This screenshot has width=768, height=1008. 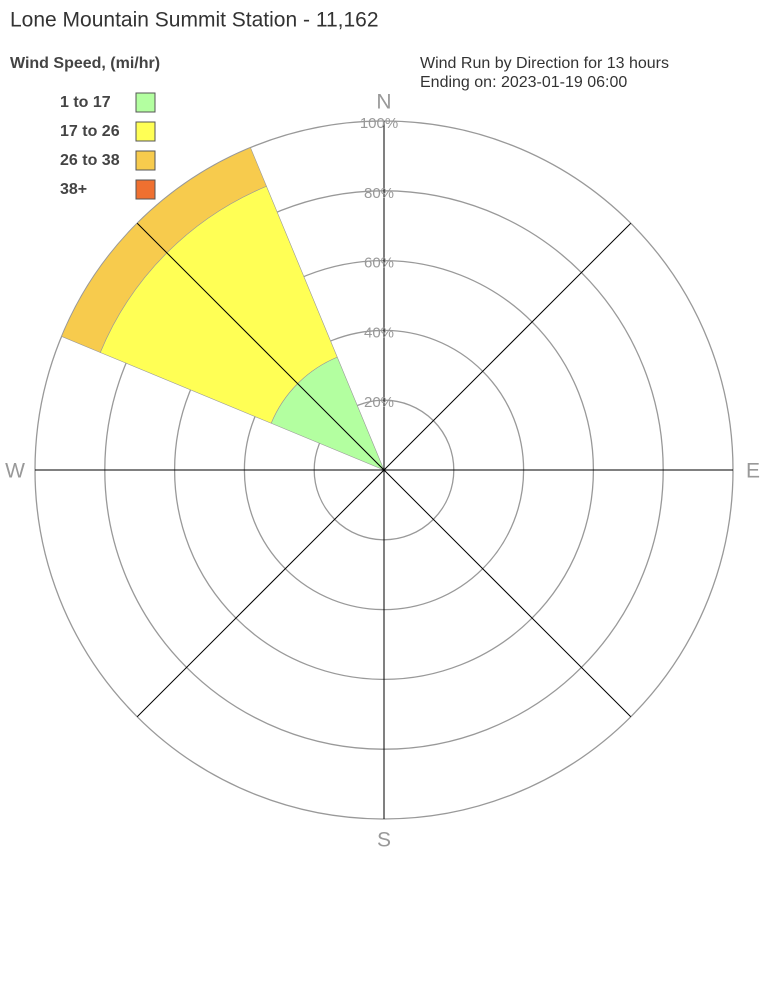 I want to click on direction-label: N, so click(x=383, y=102).